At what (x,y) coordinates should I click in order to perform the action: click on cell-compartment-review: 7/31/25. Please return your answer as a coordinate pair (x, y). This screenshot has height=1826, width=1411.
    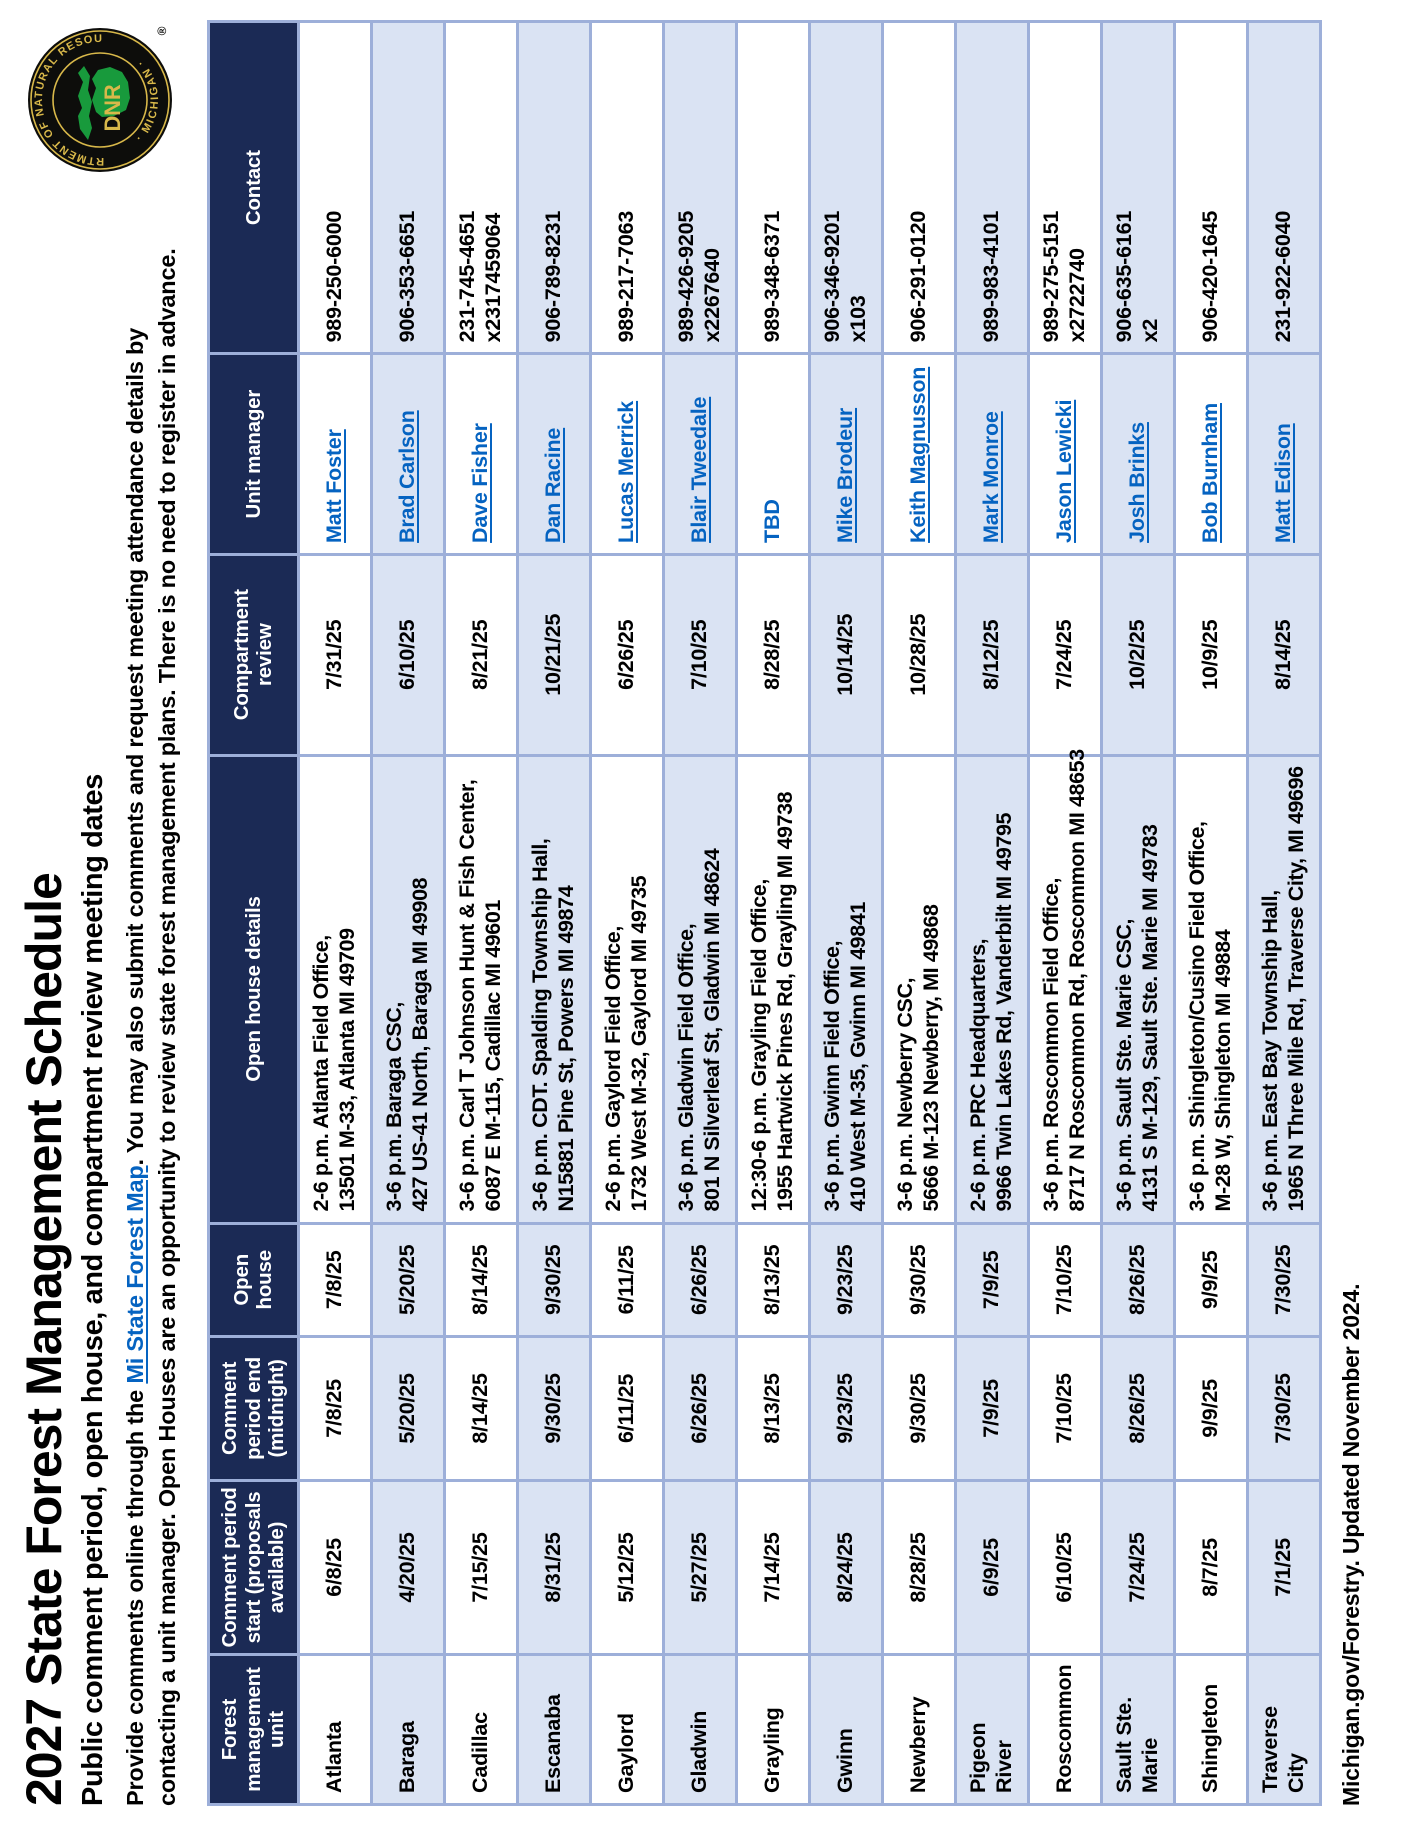
    Looking at the image, I should click on (335, 655).